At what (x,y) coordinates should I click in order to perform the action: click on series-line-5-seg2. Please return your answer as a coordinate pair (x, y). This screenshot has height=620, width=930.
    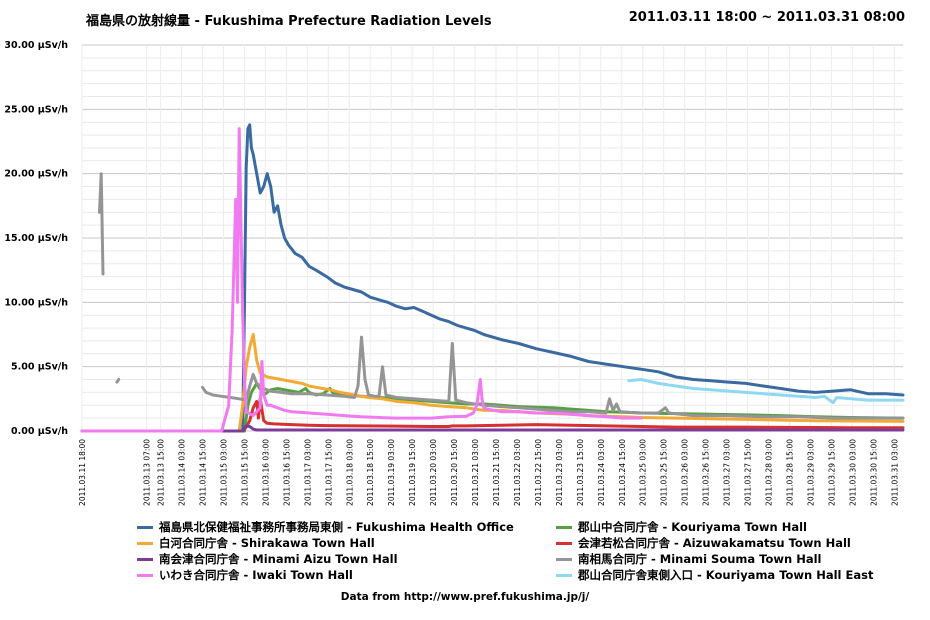
    Looking at the image, I should click on (553, 377).